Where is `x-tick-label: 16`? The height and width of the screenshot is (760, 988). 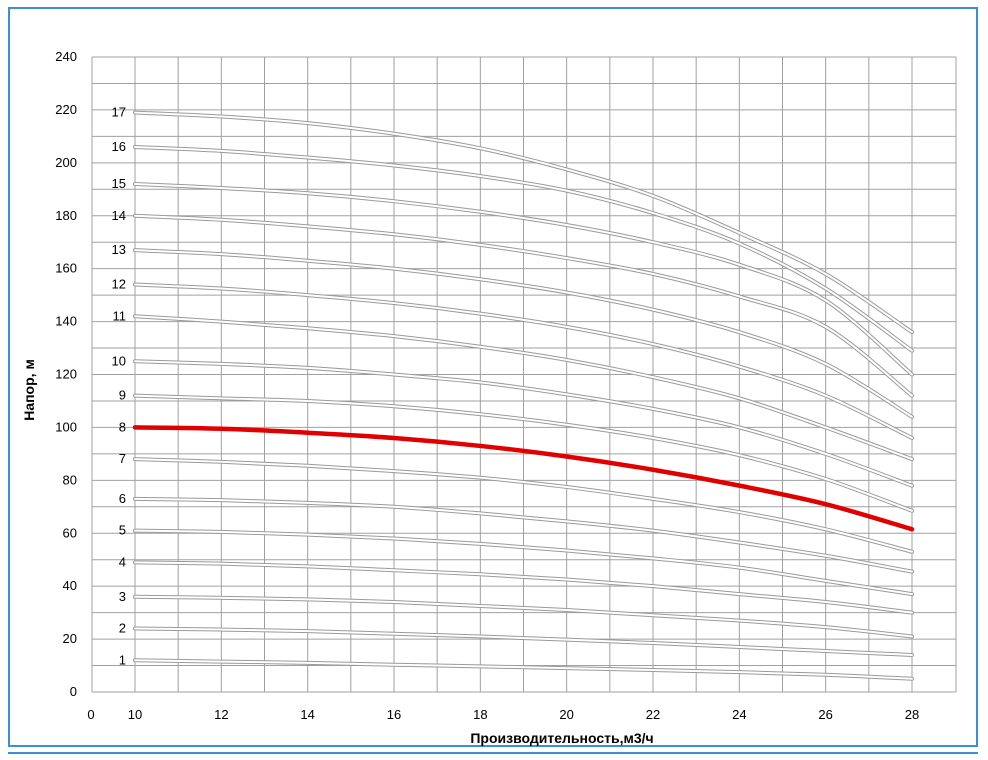
x-tick-label: 16 is located at coordinates (394, 714).